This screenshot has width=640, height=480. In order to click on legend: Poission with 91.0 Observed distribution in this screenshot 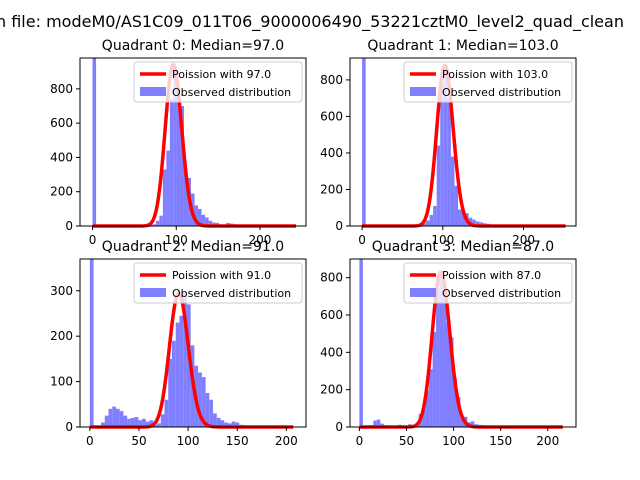, I will do `click(218, 283)`.